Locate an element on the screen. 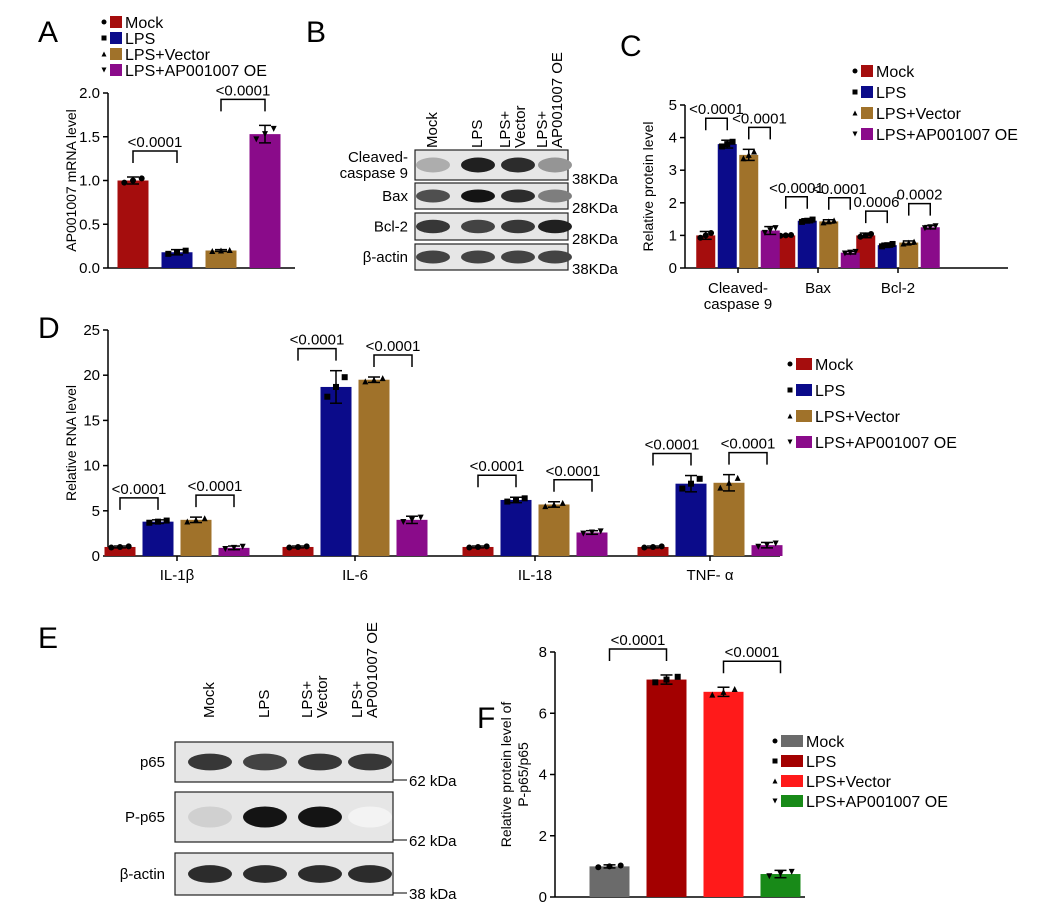 The image size is (1042, 910). y-tick-label: 10 is located at coordinates (91, 466).